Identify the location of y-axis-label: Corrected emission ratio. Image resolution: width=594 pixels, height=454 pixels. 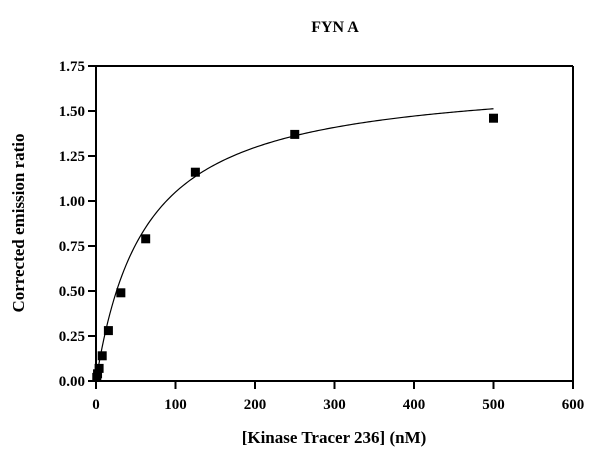
(18, 222).